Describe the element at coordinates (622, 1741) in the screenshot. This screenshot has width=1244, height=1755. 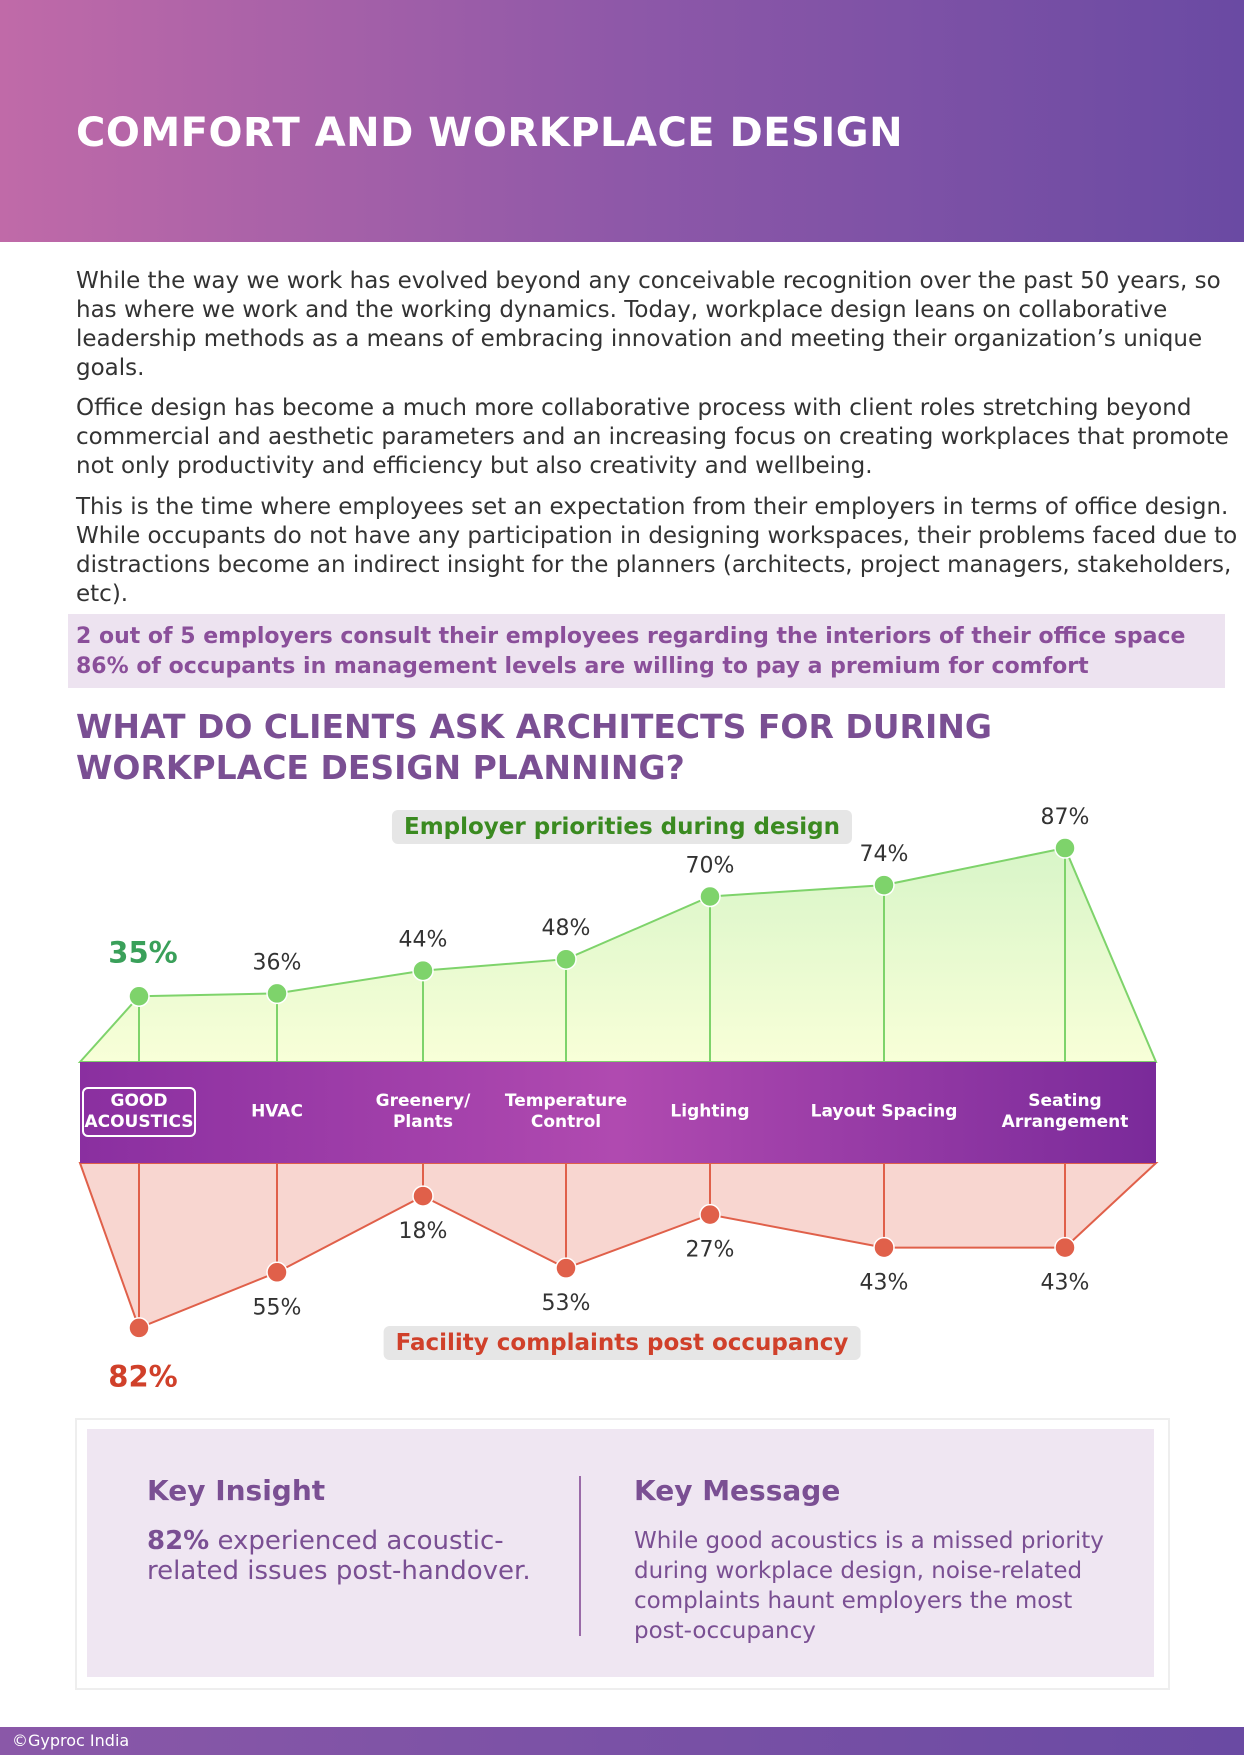
I see `footer-band` at that location.